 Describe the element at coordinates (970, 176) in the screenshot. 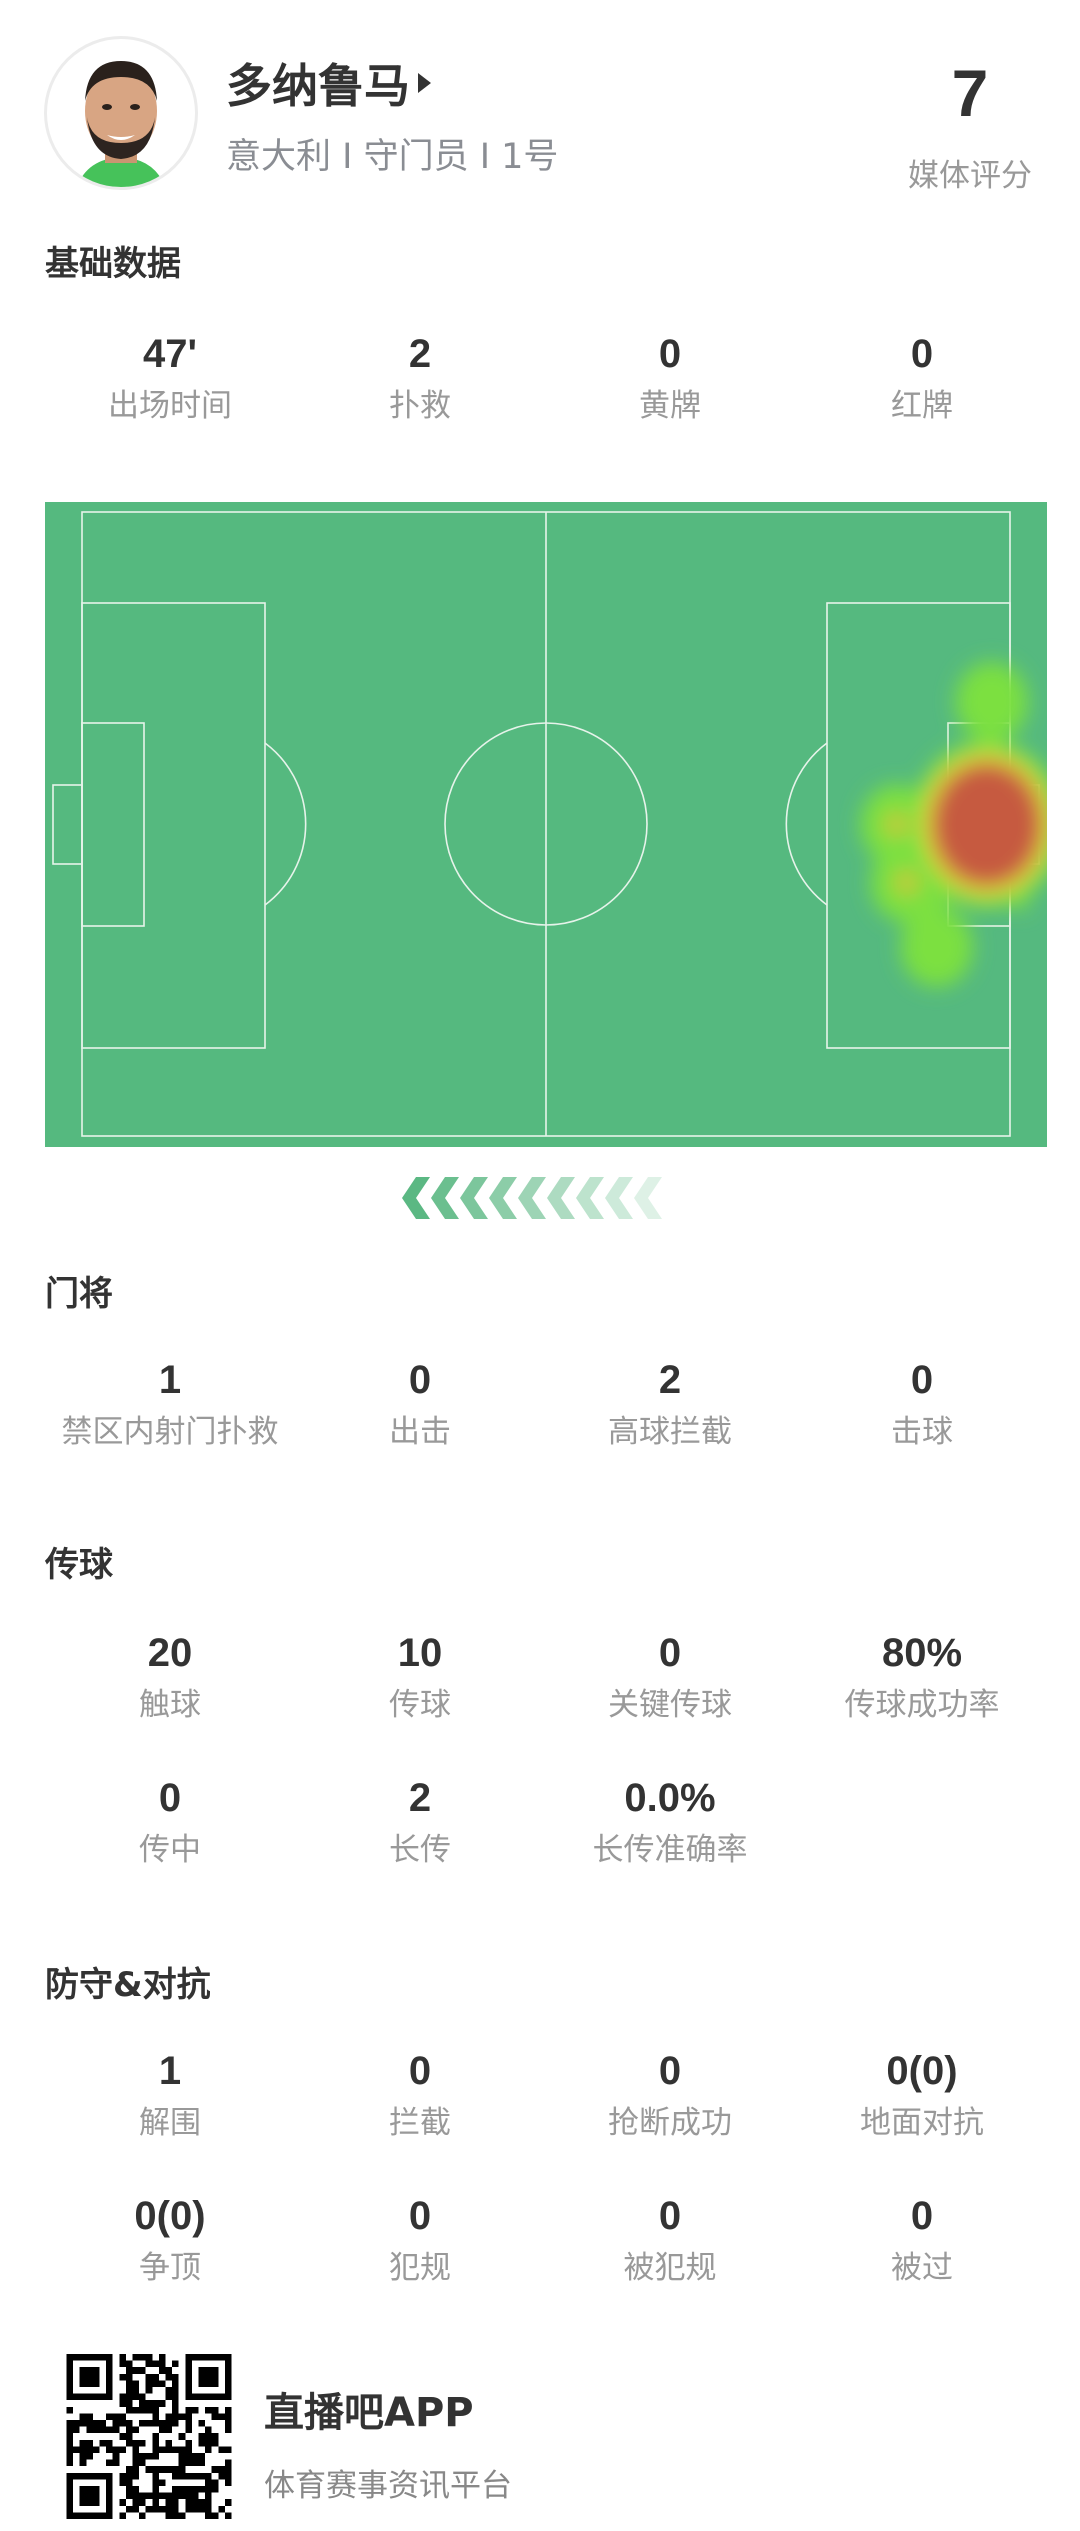

I see `media-rating-label: 媒体评分` at that location.